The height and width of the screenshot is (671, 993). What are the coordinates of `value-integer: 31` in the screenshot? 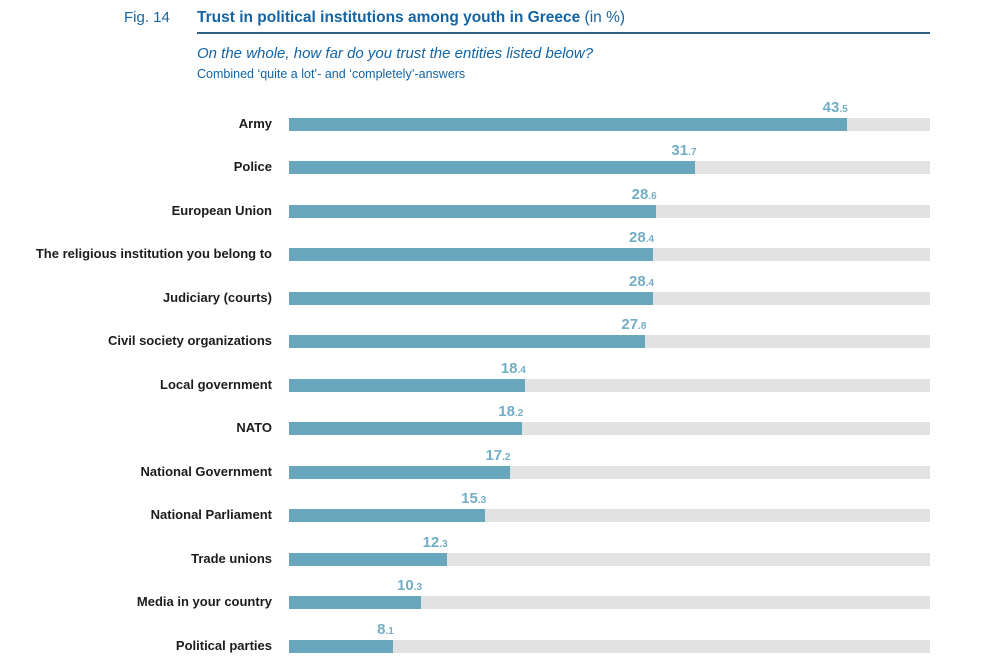 It's located at (680, 150).